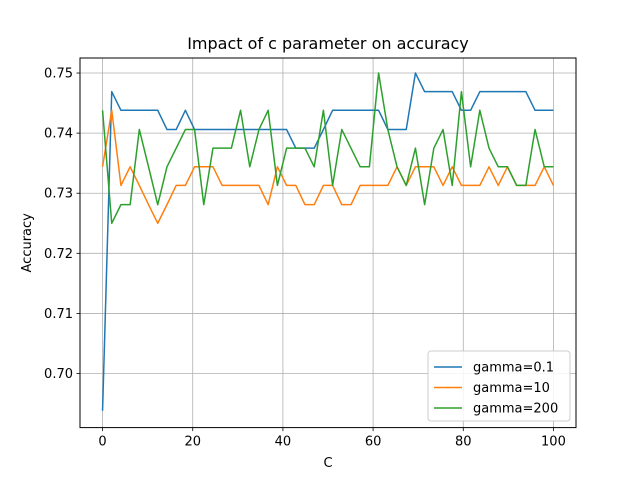 The height and width of the screenshot is (480, 640). Describe the element at coordinates (58, 374) in the screenshot. I see `y-tick-label: 0.70` at that location.